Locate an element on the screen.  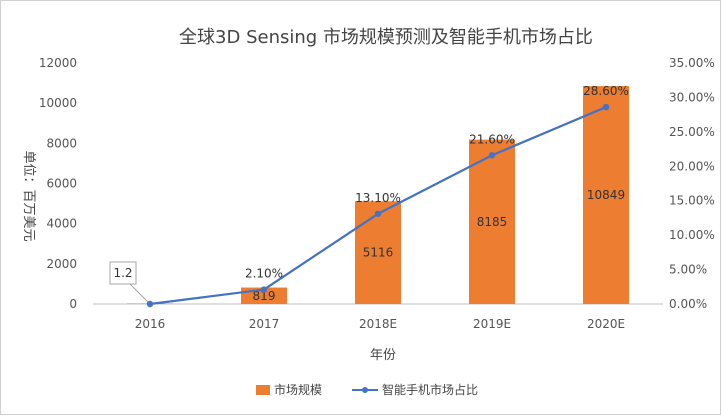
bar-value-label: 5116 is located at coordinates (378, 253).